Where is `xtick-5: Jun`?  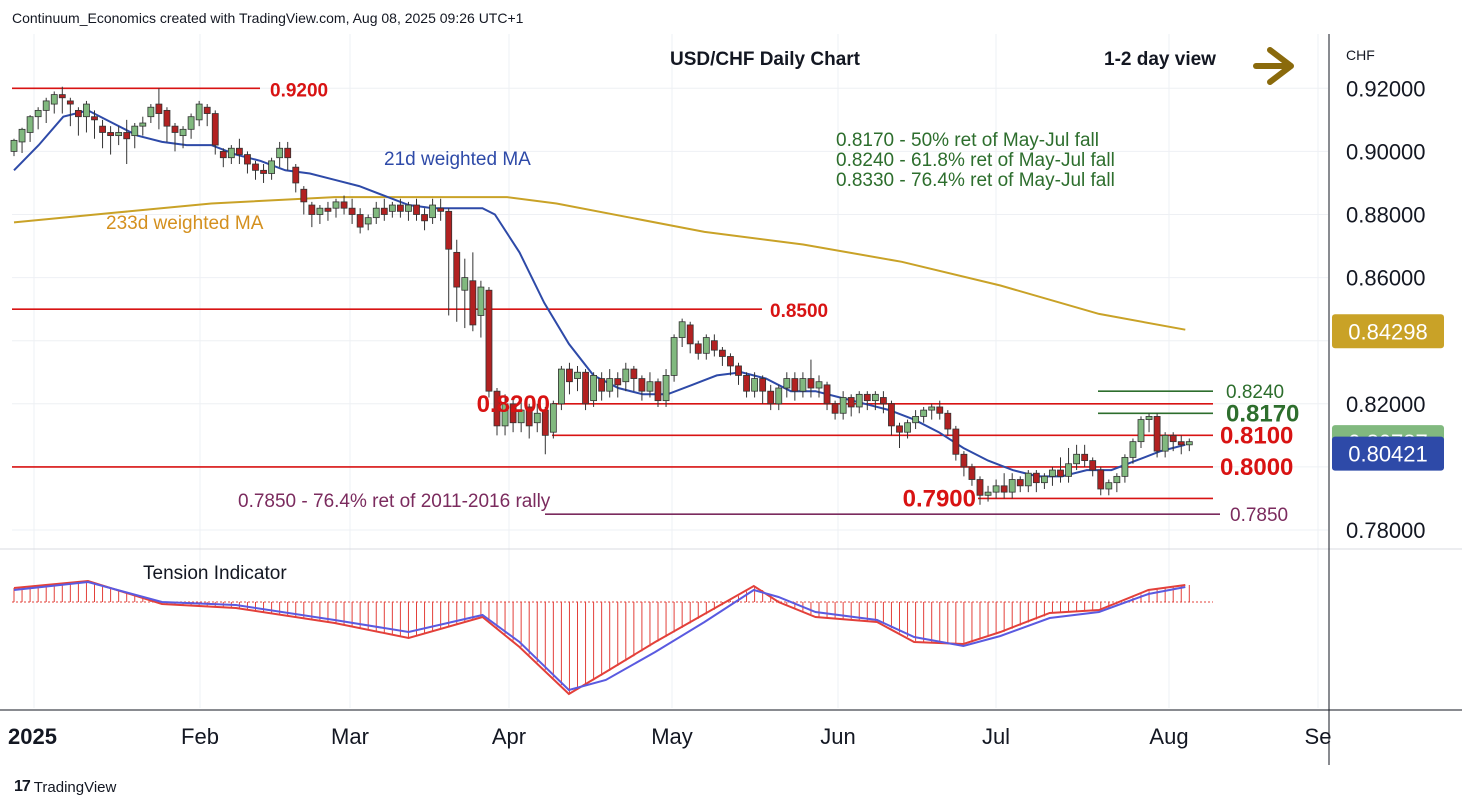
xtick-5: Jun is located at coordinates (837, 736).